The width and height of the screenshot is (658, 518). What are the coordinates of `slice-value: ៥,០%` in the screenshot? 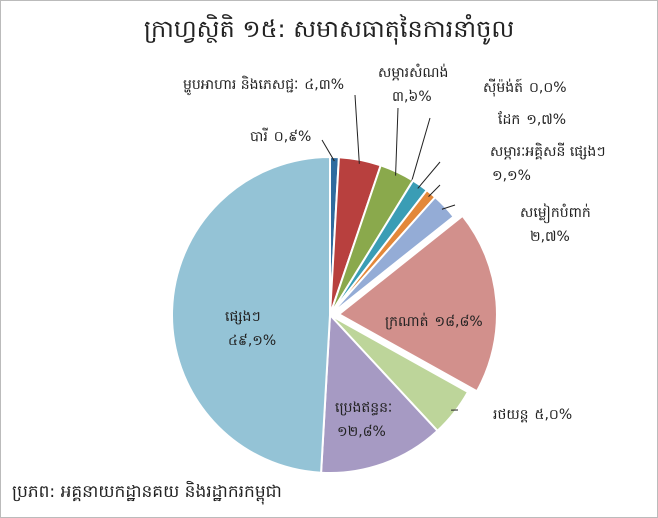 It's located at (554, 415).